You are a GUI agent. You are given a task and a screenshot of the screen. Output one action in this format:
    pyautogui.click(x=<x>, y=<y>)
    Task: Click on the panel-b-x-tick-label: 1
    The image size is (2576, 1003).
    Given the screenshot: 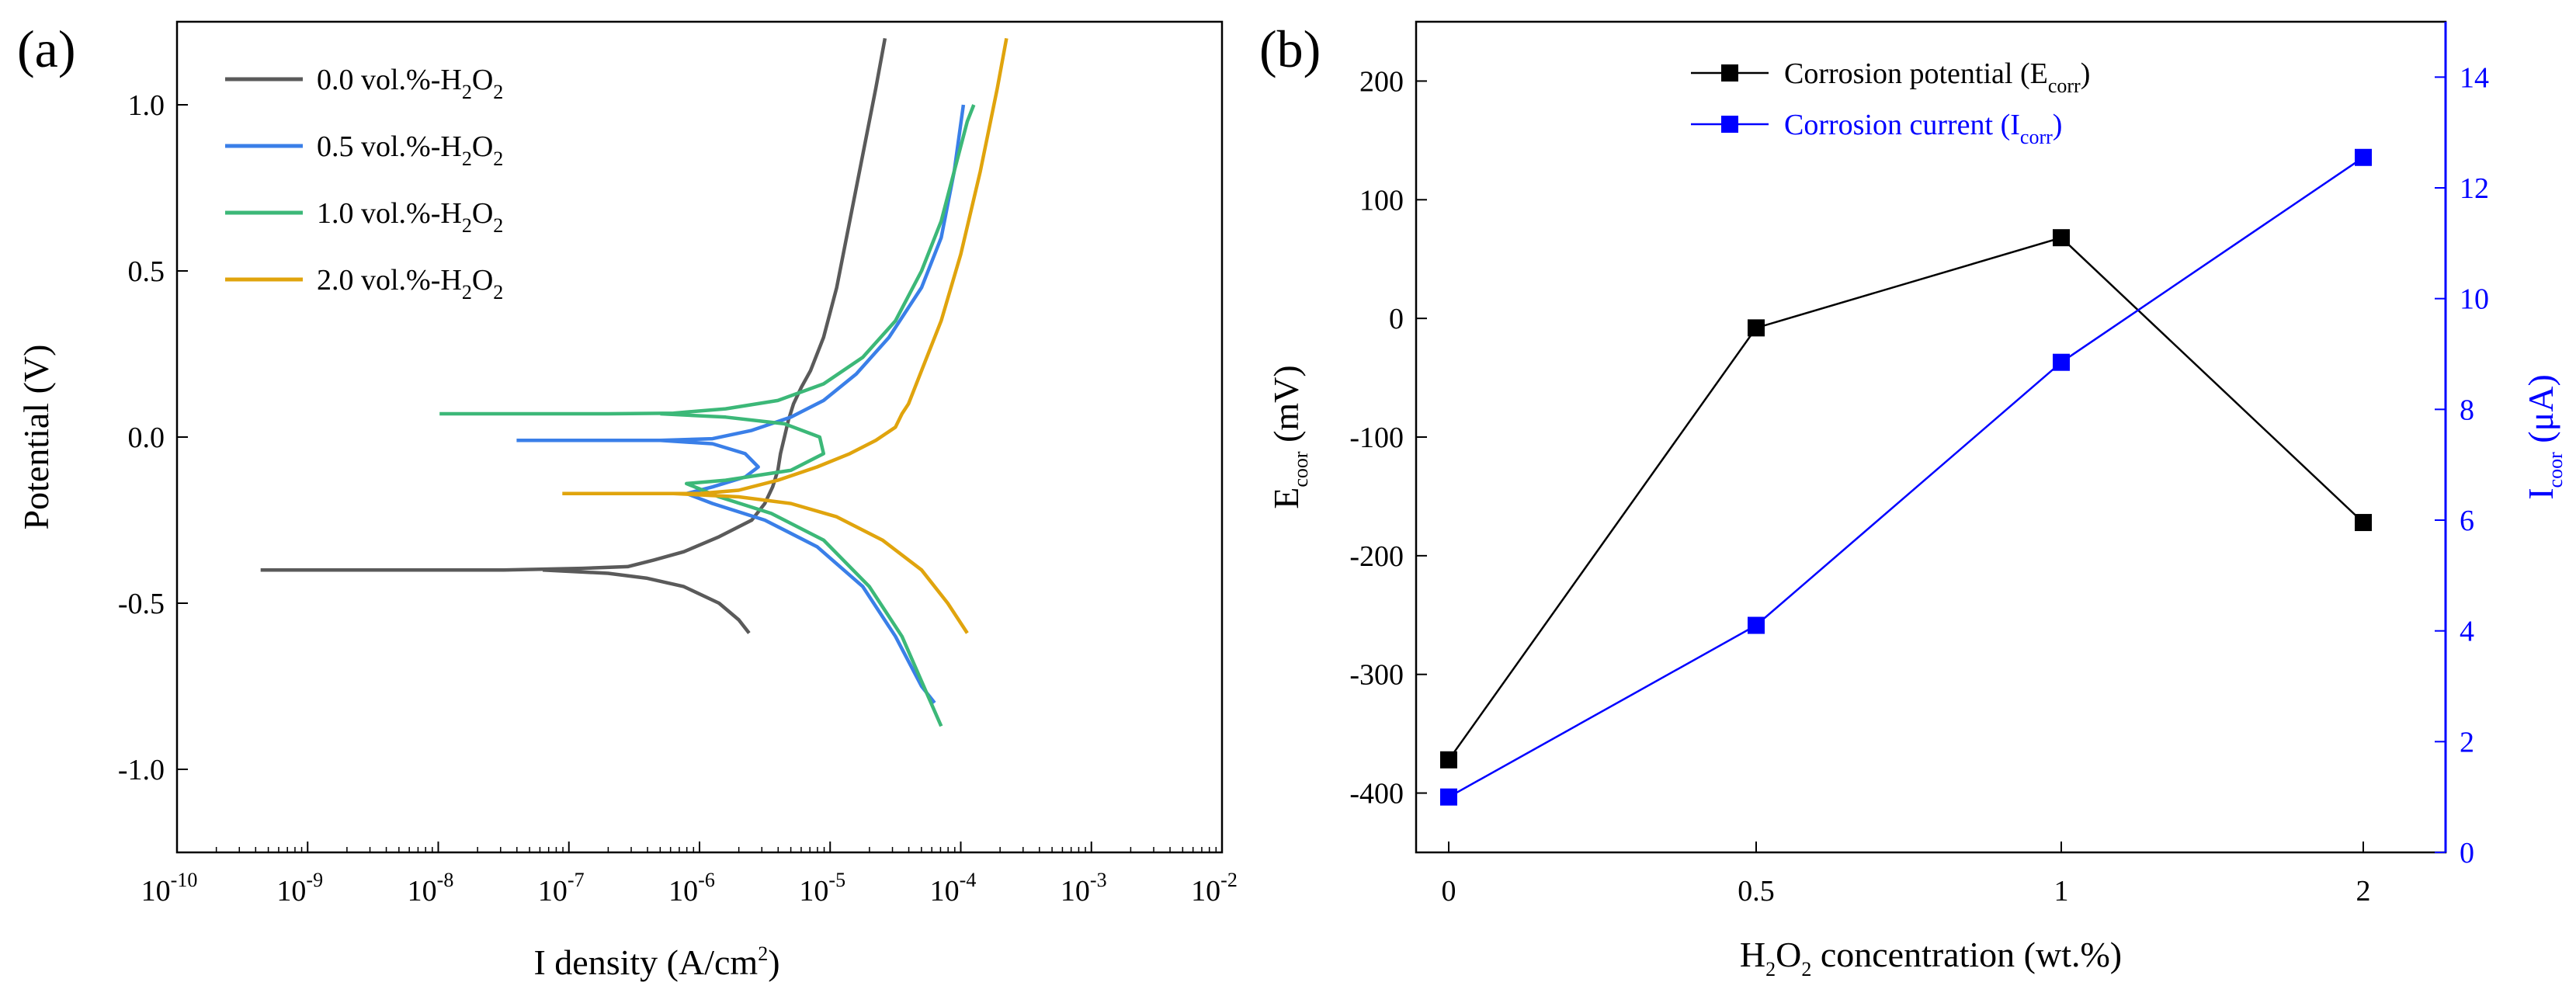 What is the action you would take?
    pyautogui.click(x=2061, y=891)
    